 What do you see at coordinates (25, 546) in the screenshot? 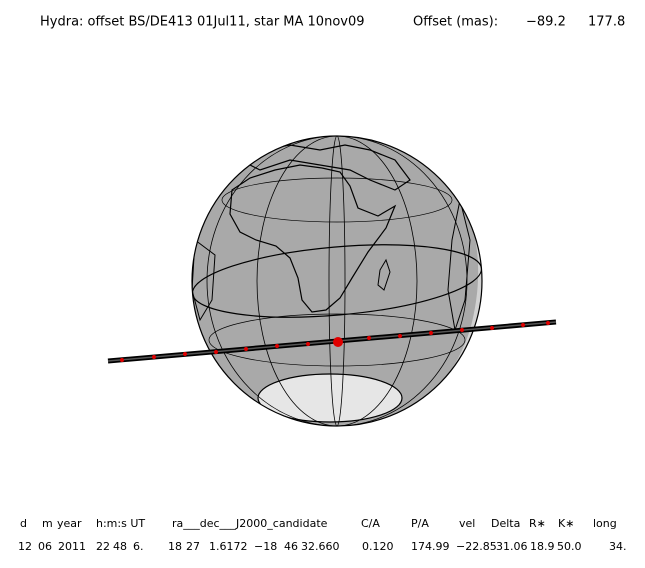
I see `cell-value: 12` at bounding box center [25, 546].